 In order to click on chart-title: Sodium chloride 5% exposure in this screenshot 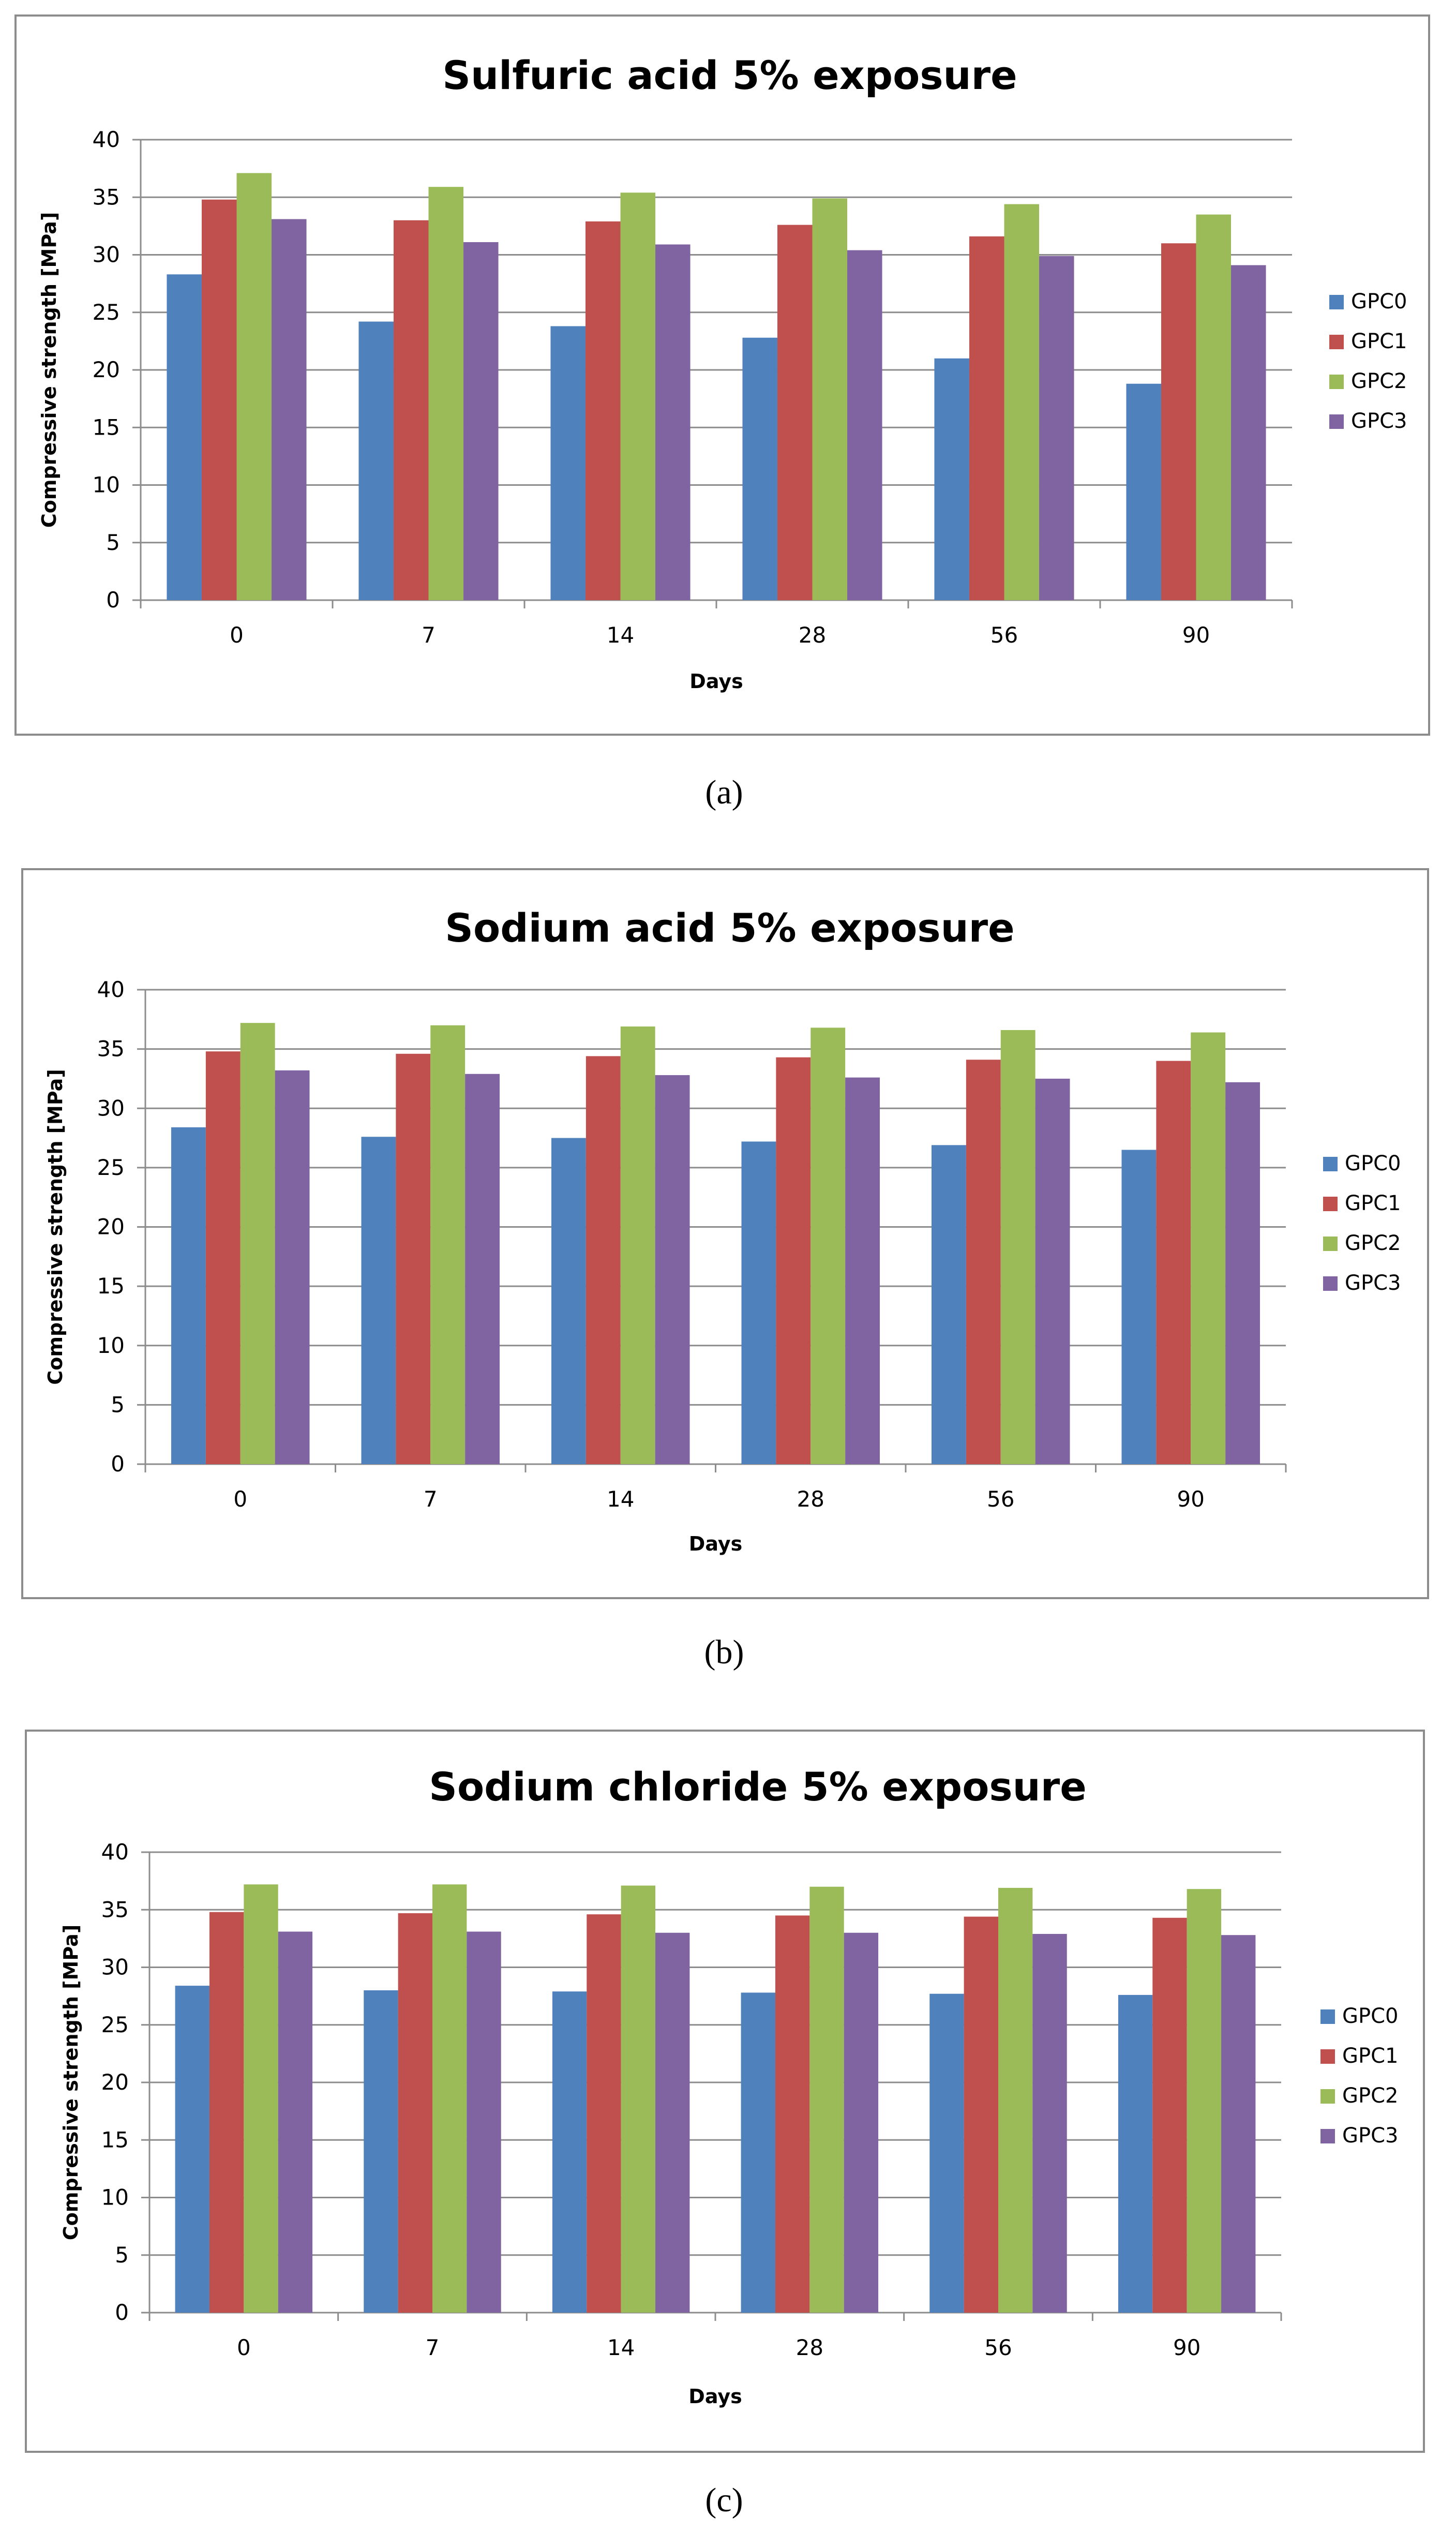, I will do `click(758, 1787)`.